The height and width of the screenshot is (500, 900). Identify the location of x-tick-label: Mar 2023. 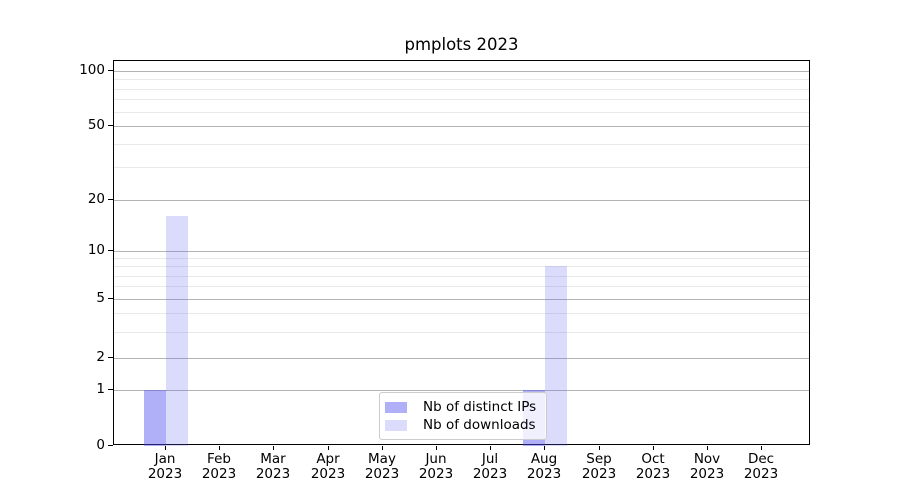
(273, 467).